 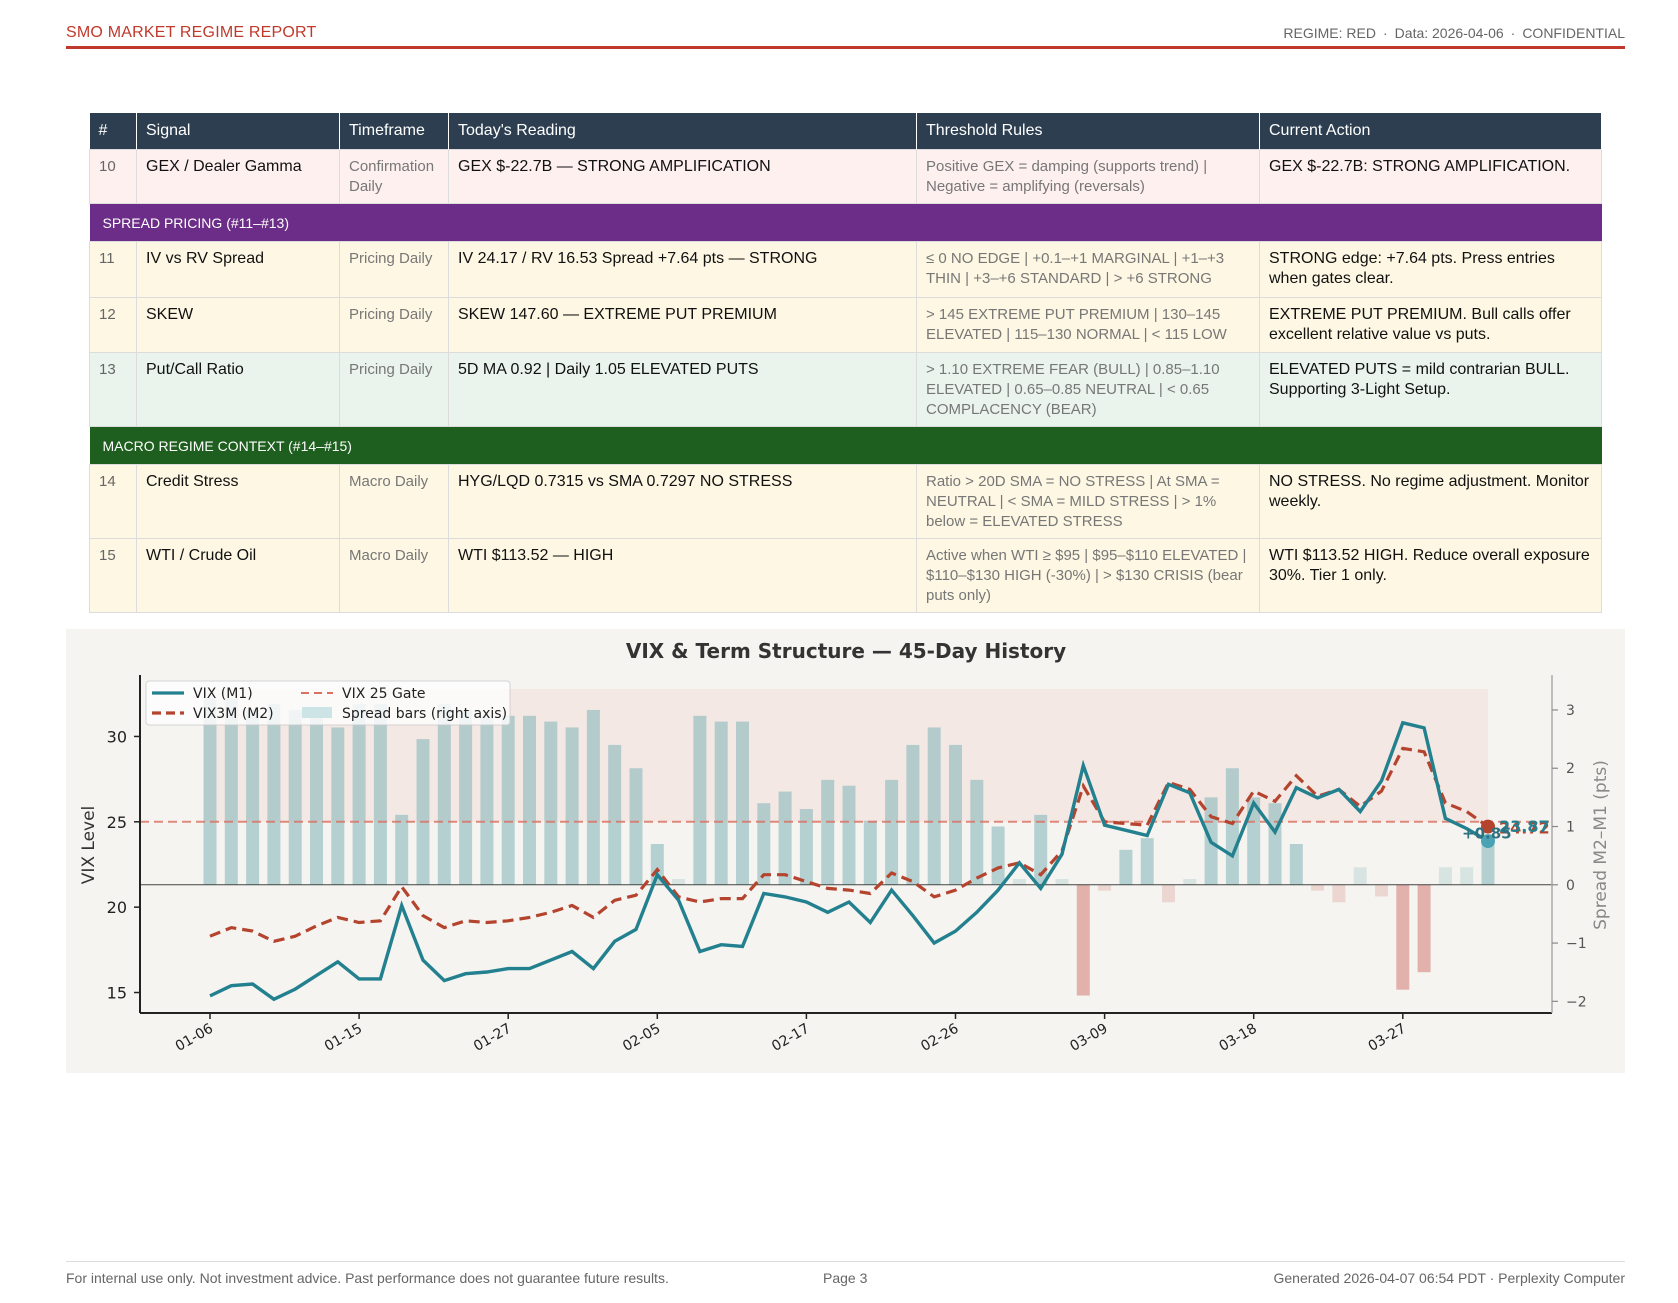 What do you see at coordinates (89, 845) in the screenshot?
I see `y-axis-label: VIX Level` at bounding box center [89, 845].